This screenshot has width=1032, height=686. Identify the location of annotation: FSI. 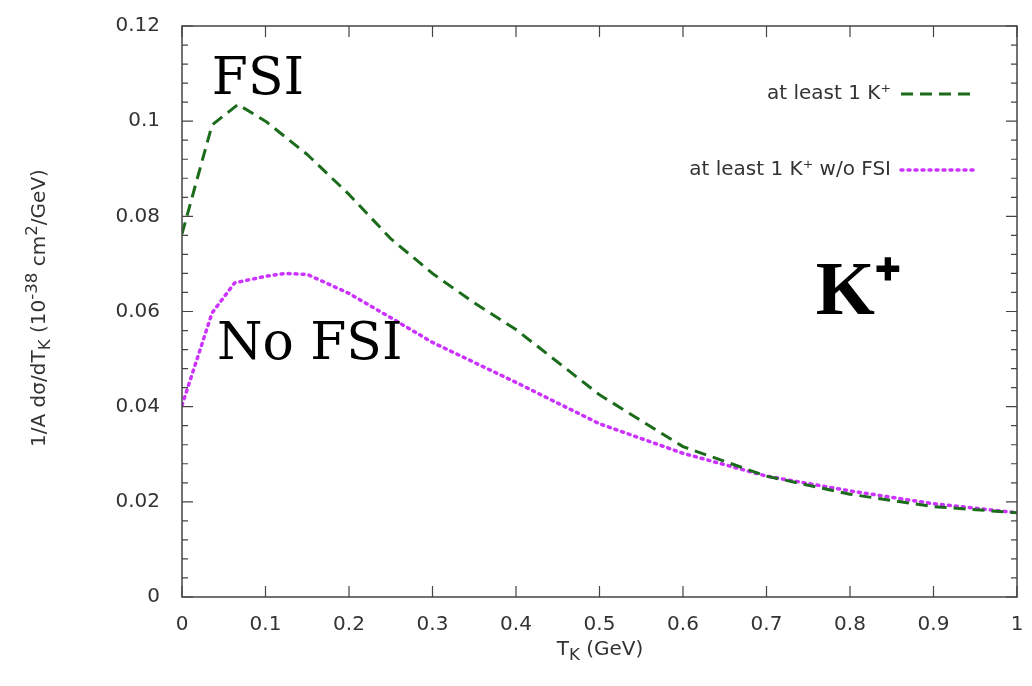
(258, 75).